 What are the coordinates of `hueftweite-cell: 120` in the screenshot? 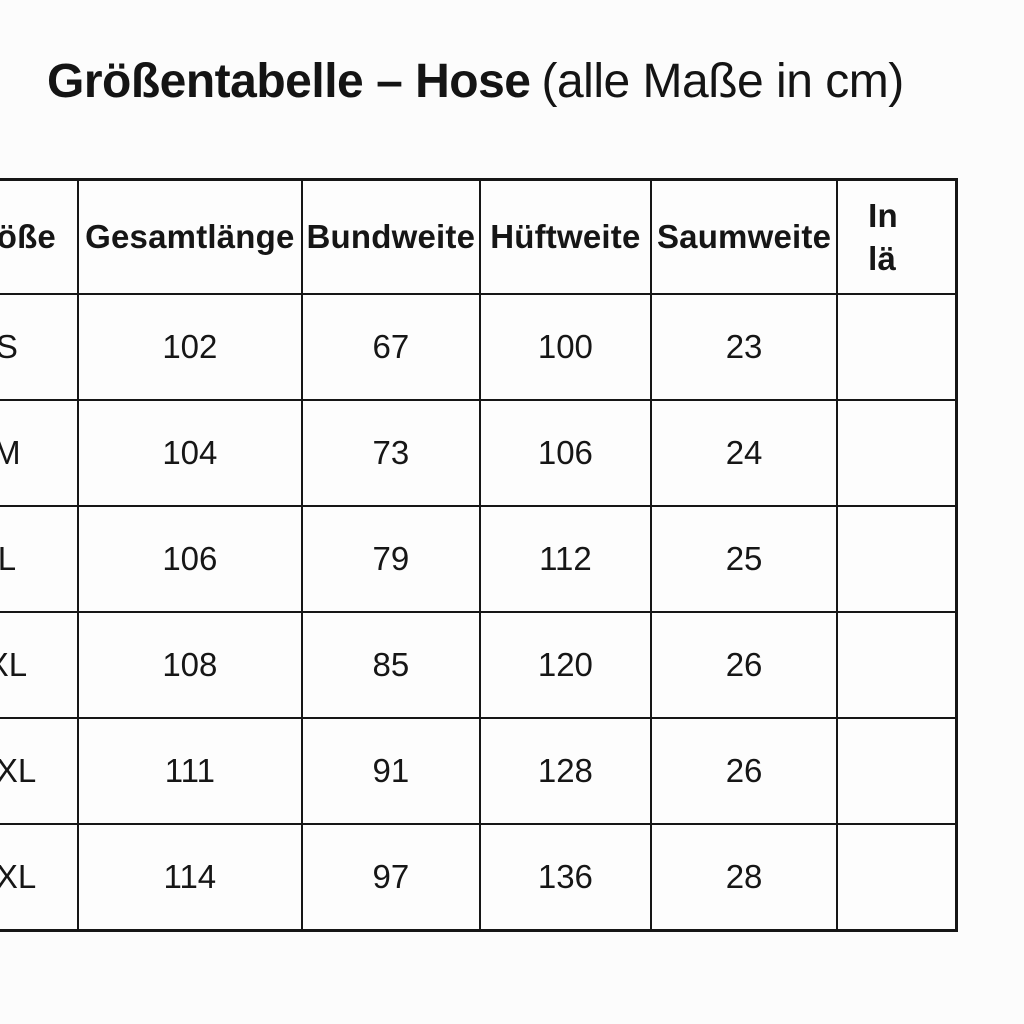 It's located at (565, 665).